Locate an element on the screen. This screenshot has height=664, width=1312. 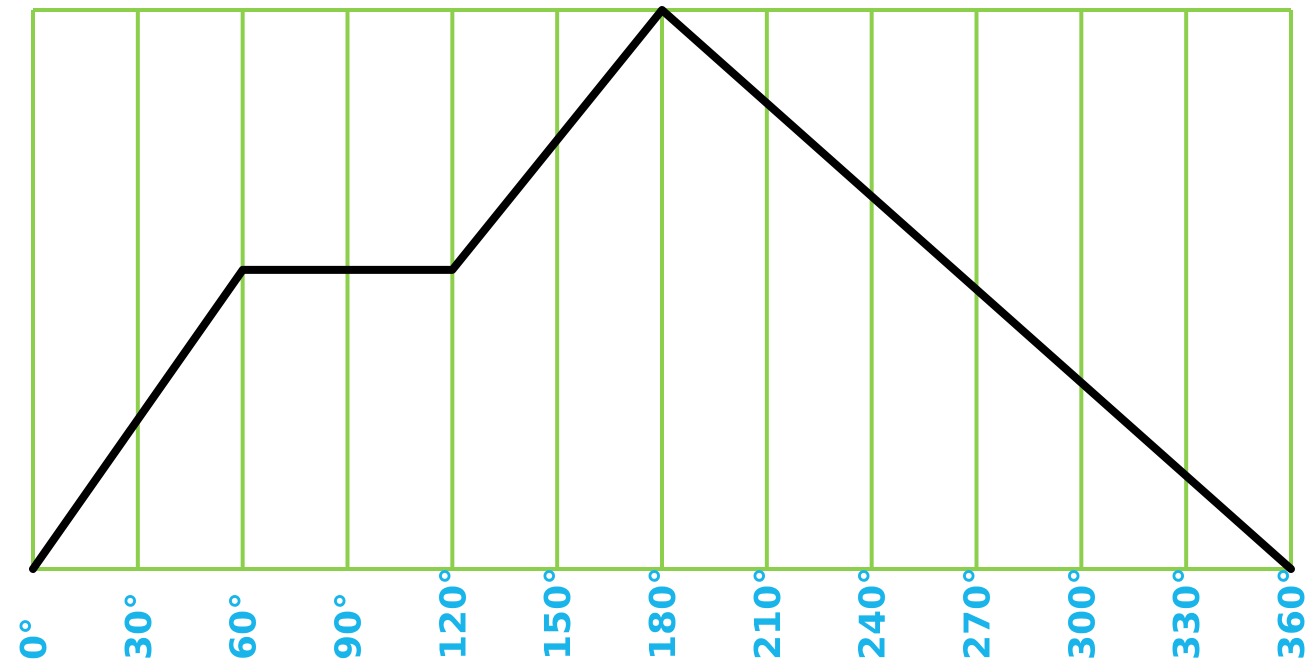
x-tick-label: 270° is located at coordinates (978, 613).